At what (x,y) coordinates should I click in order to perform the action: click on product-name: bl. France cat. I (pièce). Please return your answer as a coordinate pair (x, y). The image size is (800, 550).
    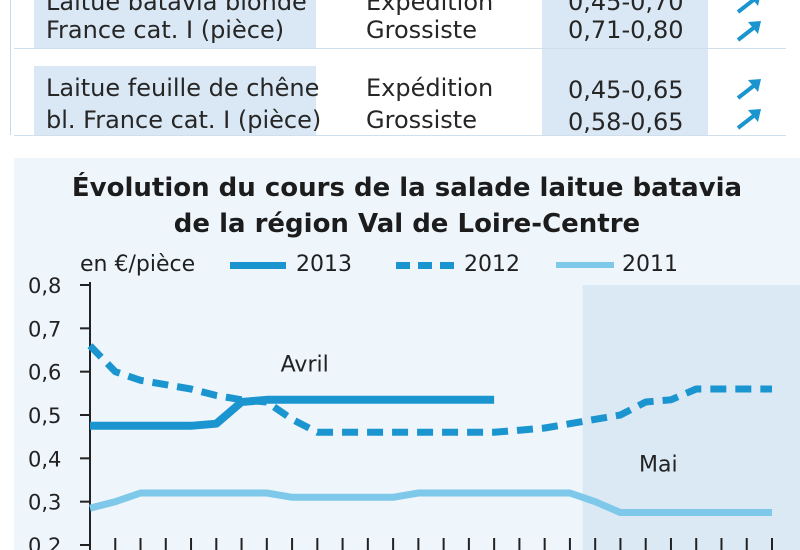
    Looking at the image, I should click on (184, 120).